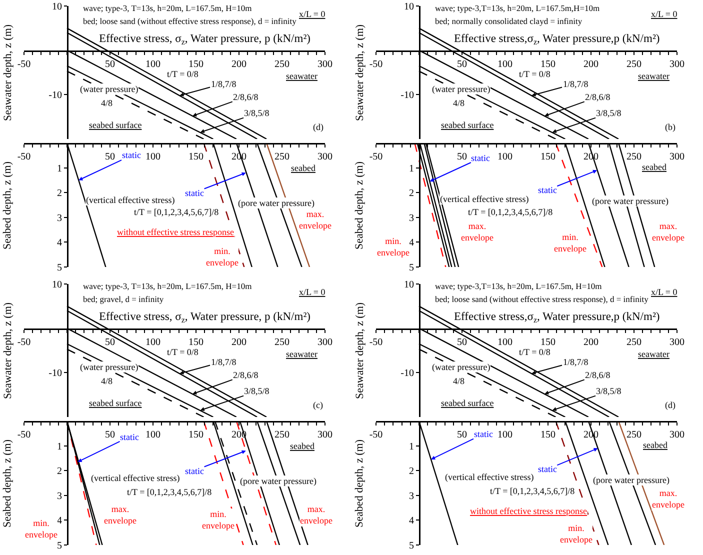 The image size is (703, 555). What do you see at coordinates (175, 232) in the screenshot?
I see `annotation: without effective stress response` at bounding box center [175, 232].